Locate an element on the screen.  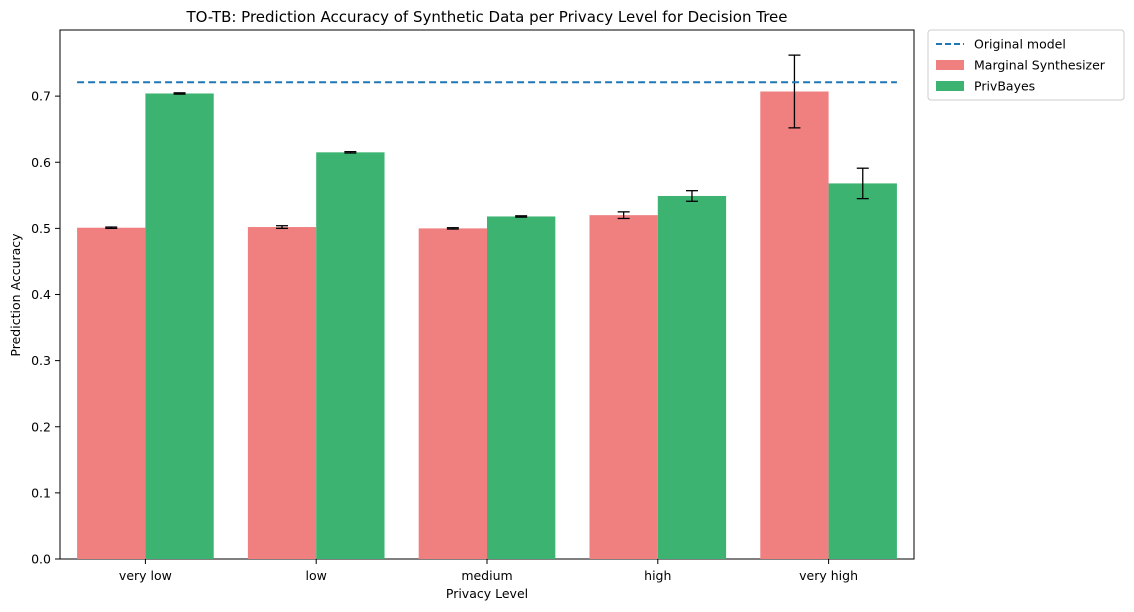
y-axis: 0.0 0.1 0.2 0.3 0.4 0.5 0.6 0.7 is located at coordinates (45, 328).